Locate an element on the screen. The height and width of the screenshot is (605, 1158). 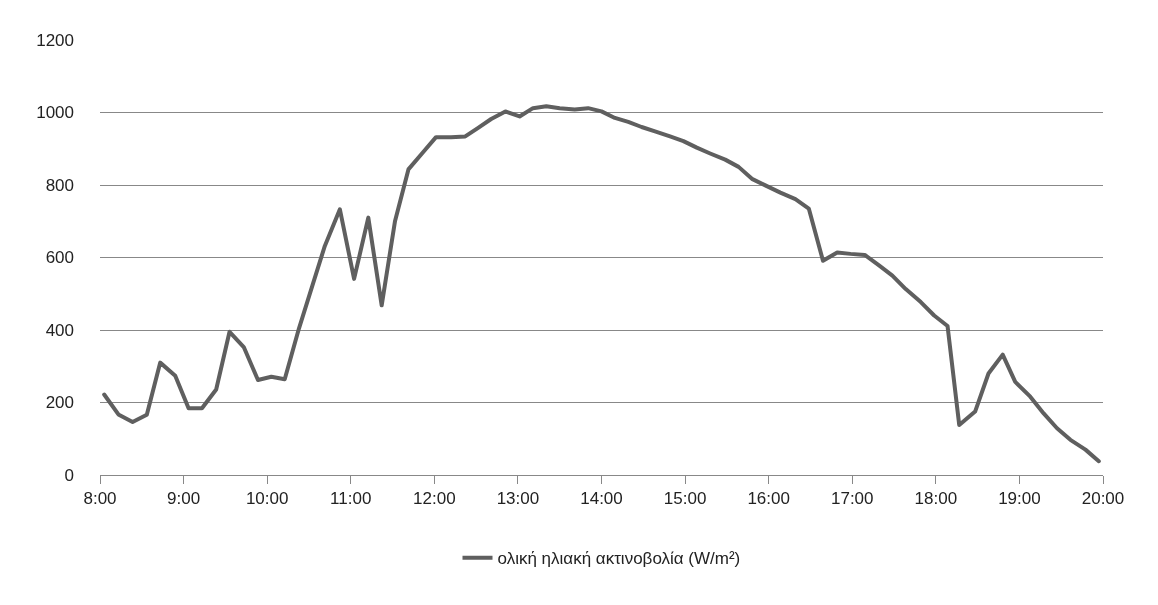
x-tick-label: 20:00 is located at coordinates (1103, 499).